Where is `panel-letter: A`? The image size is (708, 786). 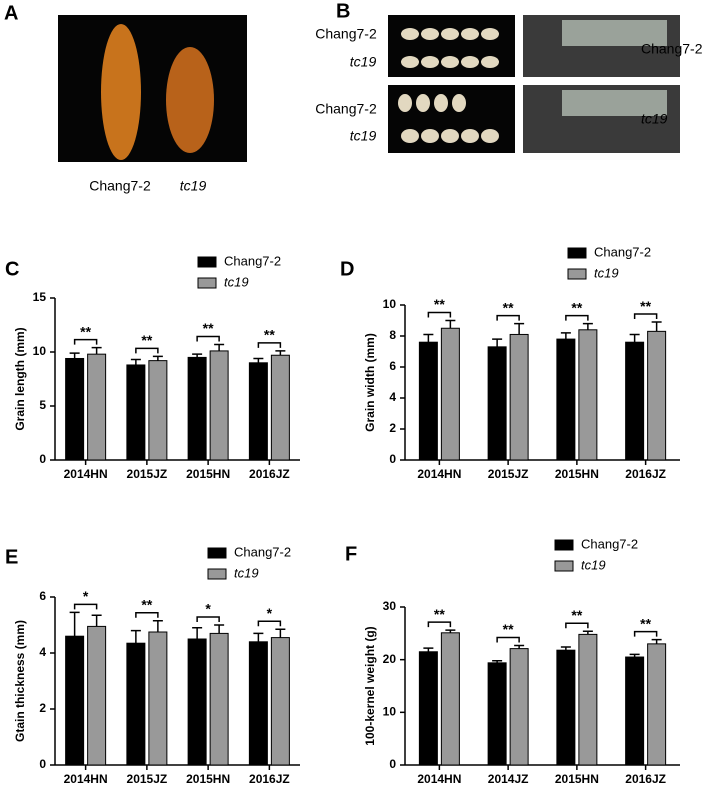 panel-letter: A is located at coordinates (11, 13).